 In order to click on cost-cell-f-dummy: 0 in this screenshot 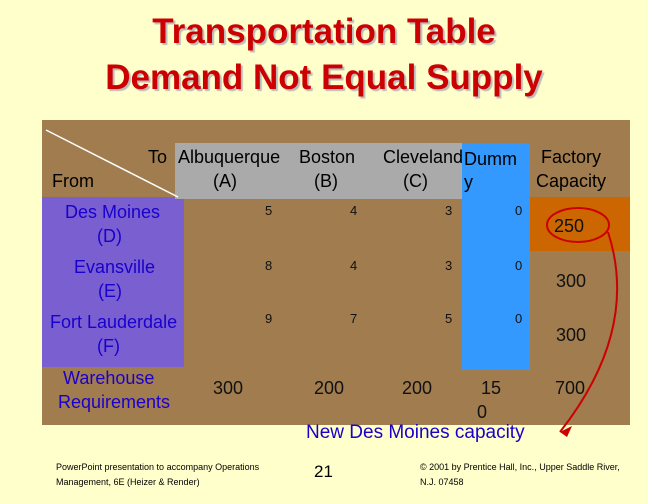, I will do `click(519, 318)`.